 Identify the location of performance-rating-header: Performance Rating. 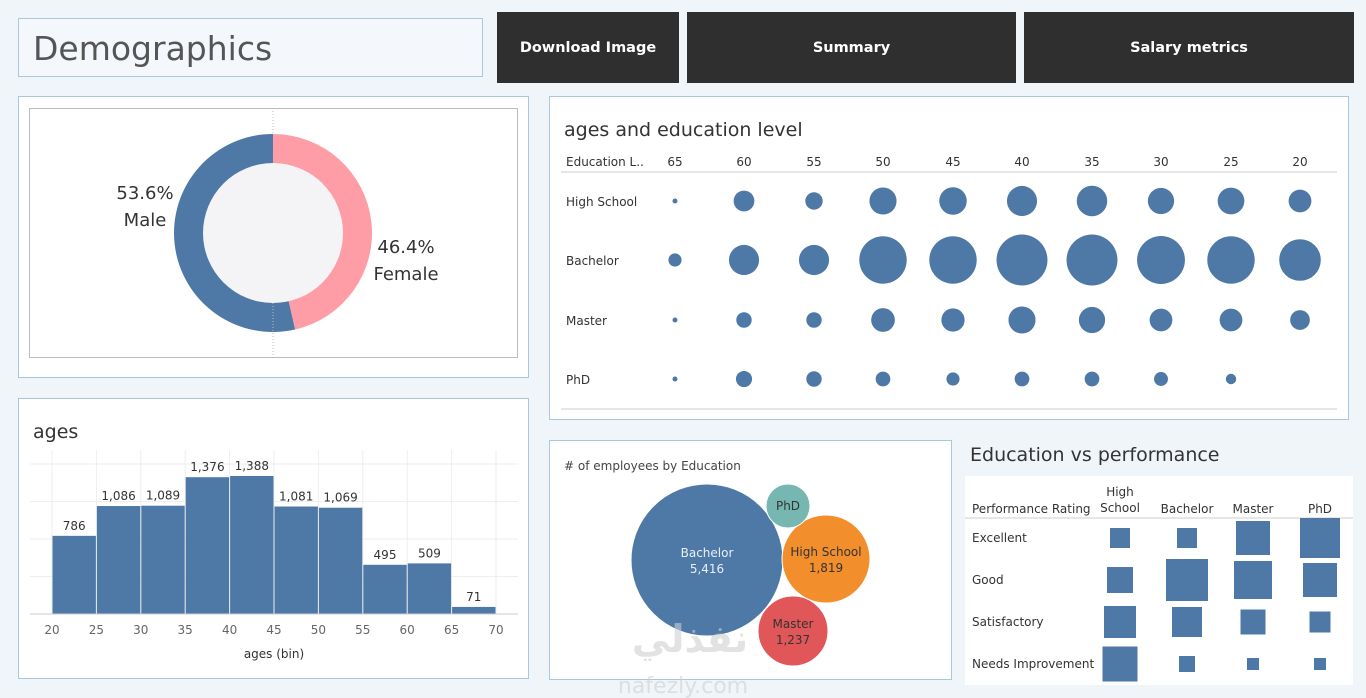
(1031, 509).